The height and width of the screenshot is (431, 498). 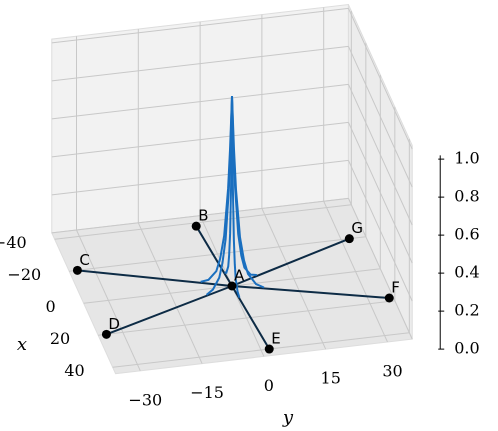 What do you see at coordinates (466, 272) in the screenshot?
I see `z-tick-label: 0.4` at bounding box center [466, 272].